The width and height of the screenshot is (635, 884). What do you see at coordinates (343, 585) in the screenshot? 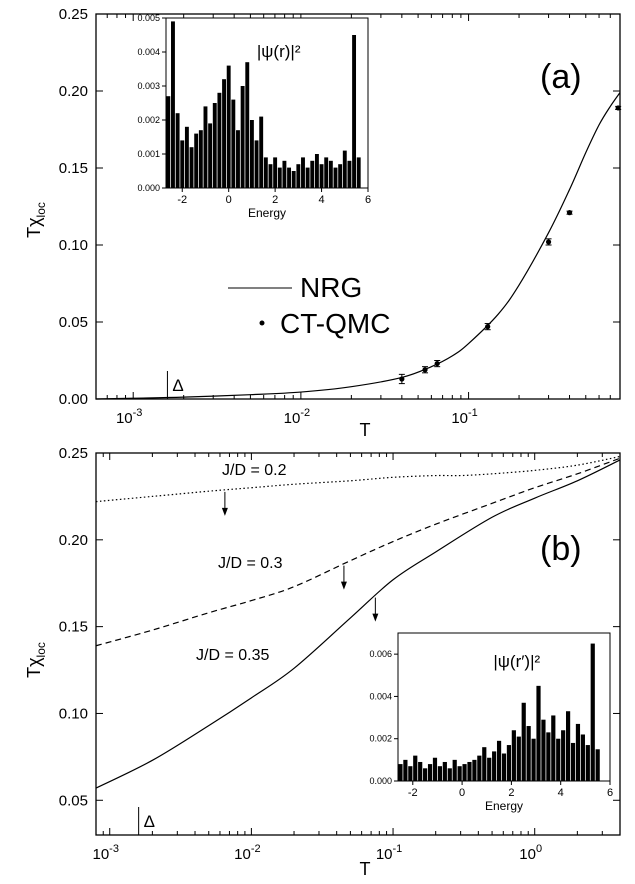
I see `b-arrow-head` at bounding box center [343, 585].